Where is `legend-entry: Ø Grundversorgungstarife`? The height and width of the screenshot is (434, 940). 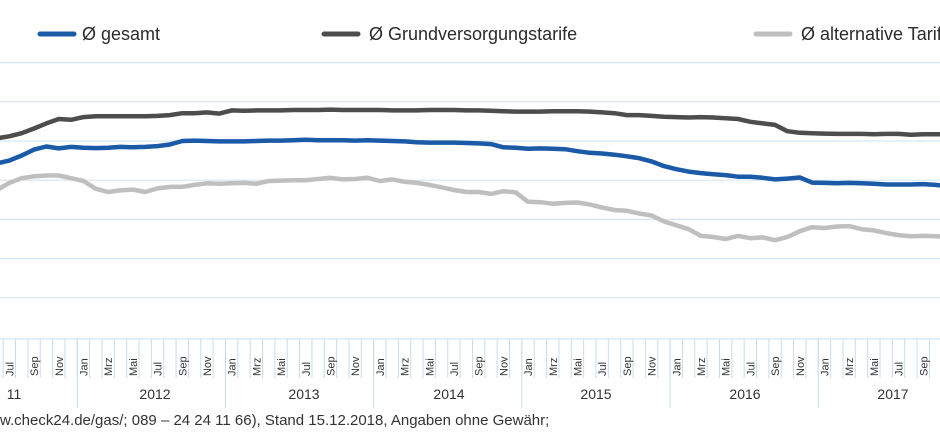 legend-entry: Ø Grundversorgungstarife is located at coordinates (473, 34).